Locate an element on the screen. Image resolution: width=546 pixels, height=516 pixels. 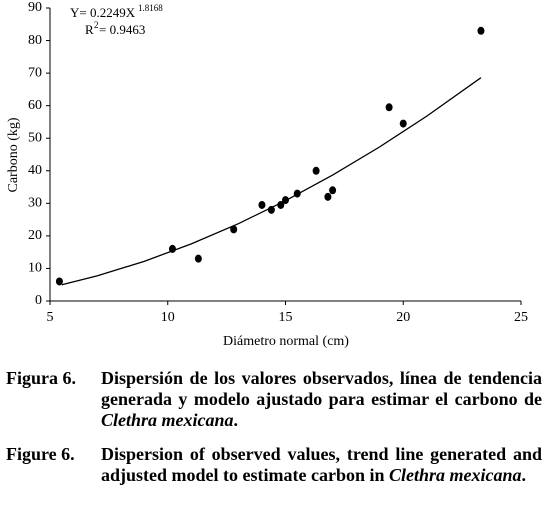
equation-exponent: 1.8168 is located at coordinates (150, 8).